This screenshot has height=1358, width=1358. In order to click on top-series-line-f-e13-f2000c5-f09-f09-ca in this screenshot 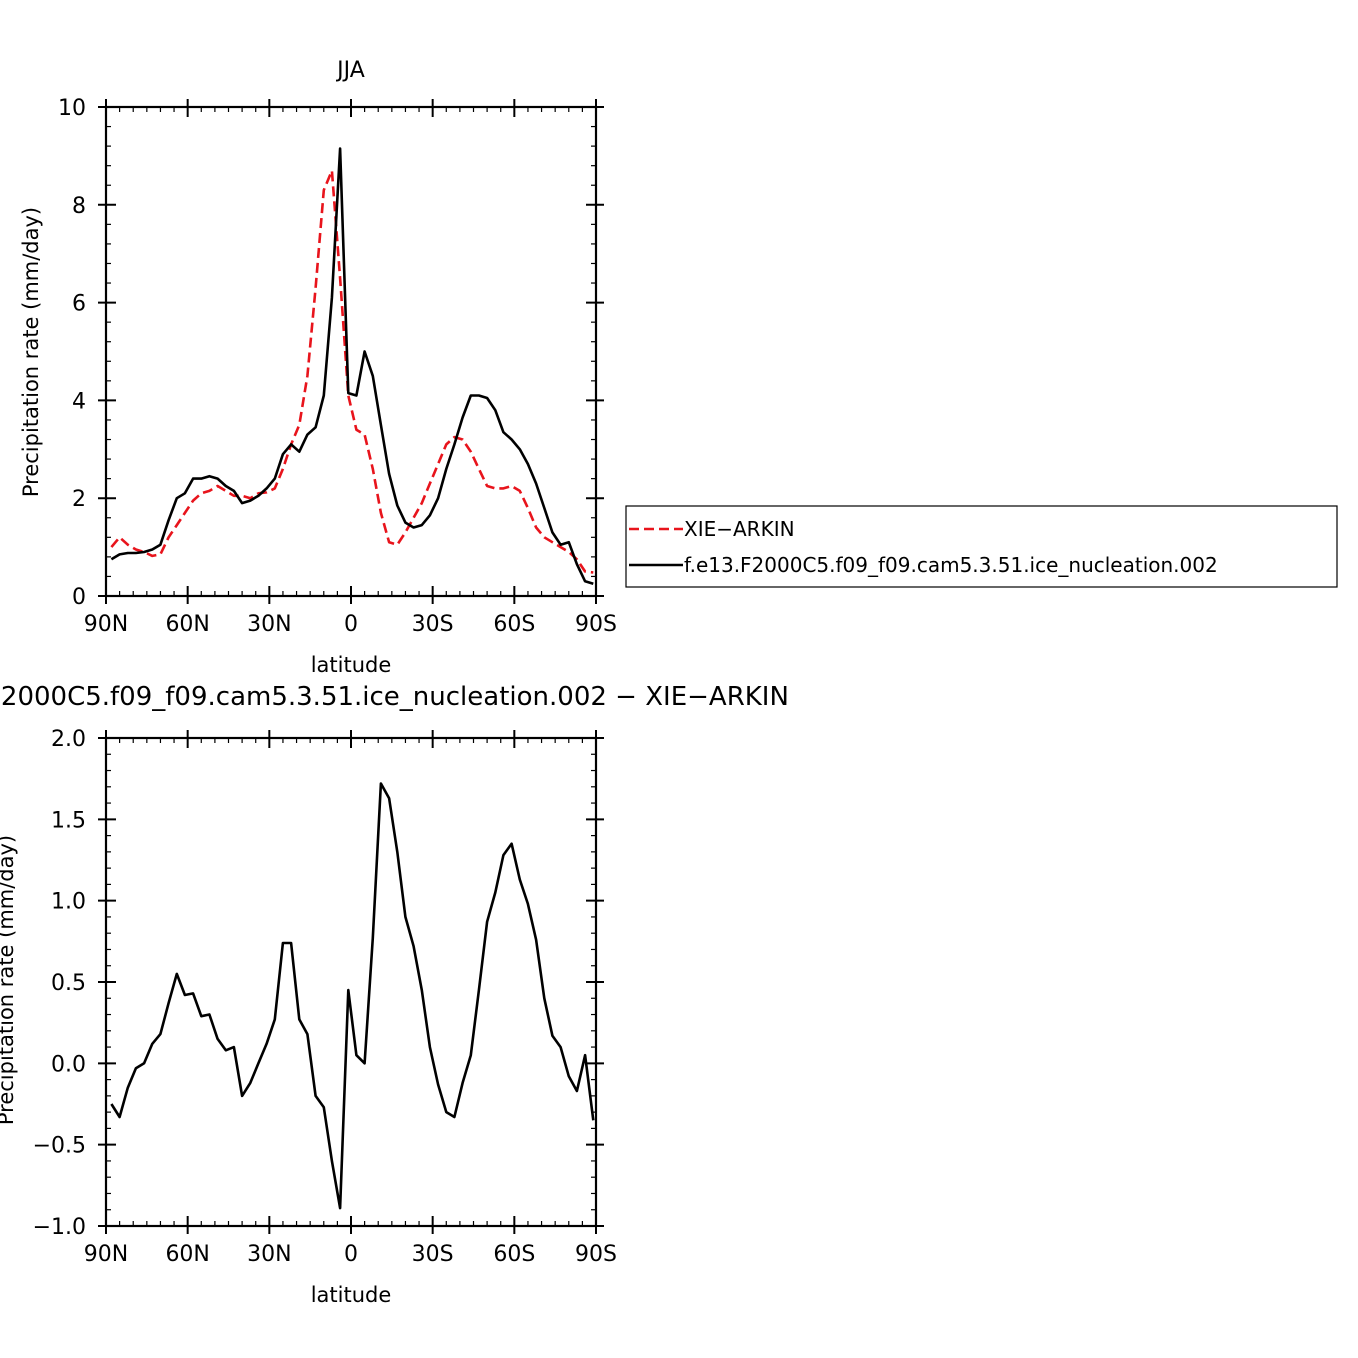, I will do `click(352, 366)`.